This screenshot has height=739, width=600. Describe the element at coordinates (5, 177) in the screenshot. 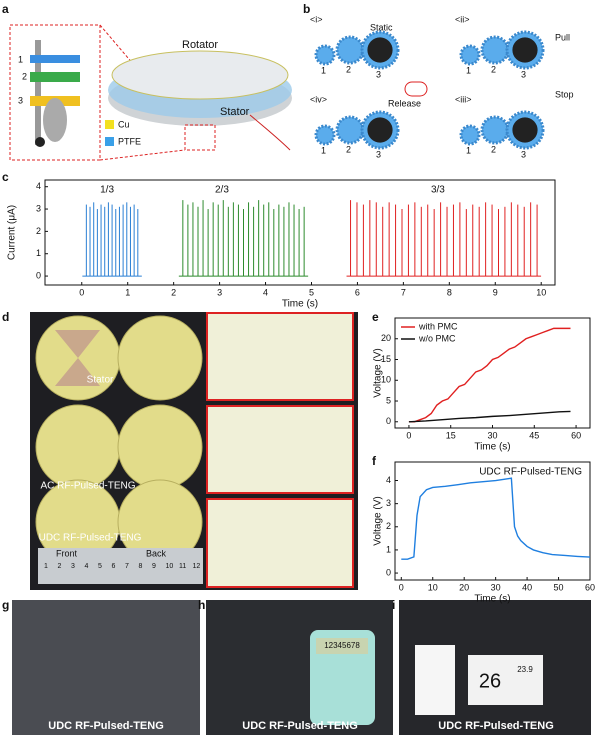

I see `panel-label: c` at that location.